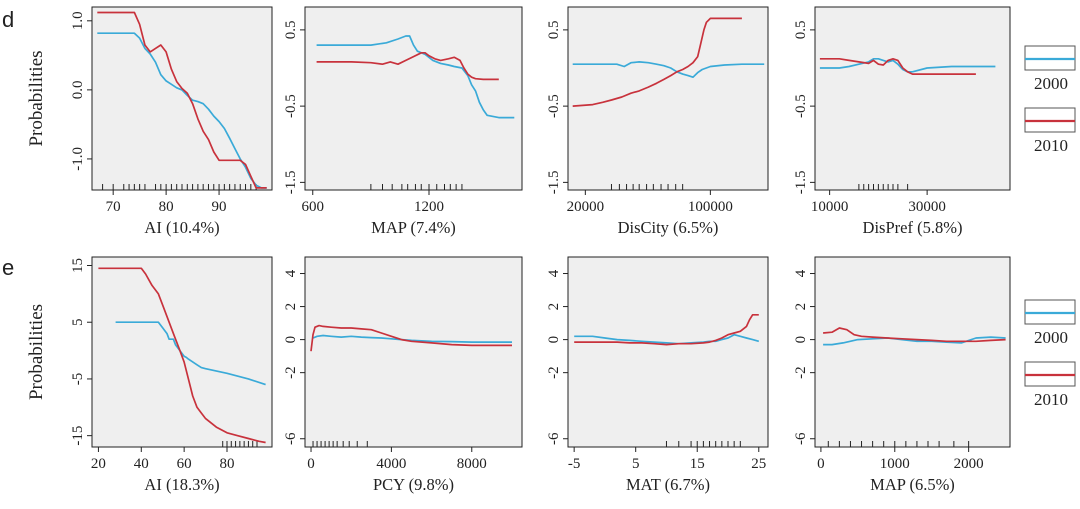 This screenshot has width=1080, height=509. Describe the element at coordinates (391, 464) in the screenshot. I see `x-tick-label: 4000` at that location.